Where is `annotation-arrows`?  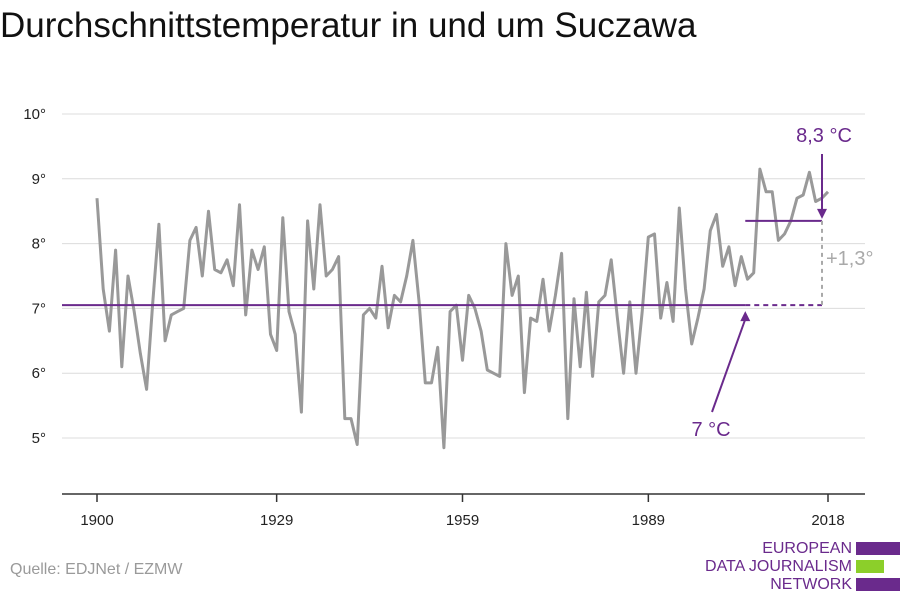
annotation-arrows is located at coordinates (769, 283).